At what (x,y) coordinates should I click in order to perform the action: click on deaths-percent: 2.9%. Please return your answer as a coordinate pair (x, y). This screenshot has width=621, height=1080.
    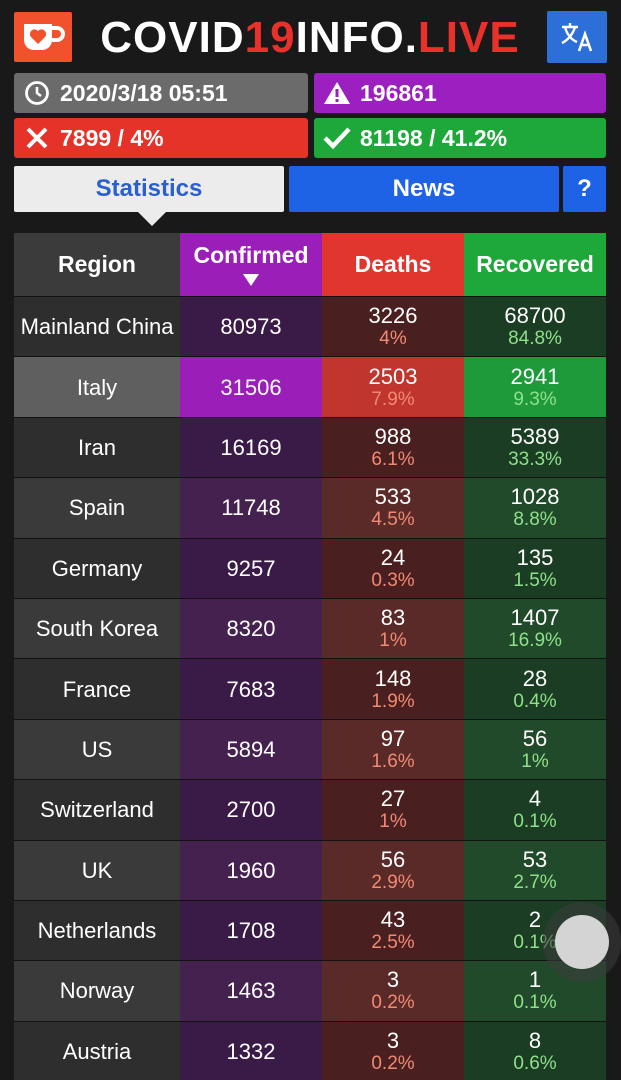
    Looking at the image, I should click on (393, 882).